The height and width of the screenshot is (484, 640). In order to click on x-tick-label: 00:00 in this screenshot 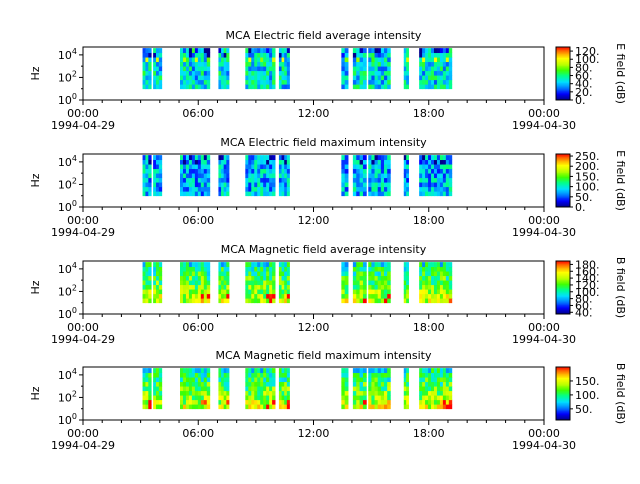, I will do `click(83, 327)`.